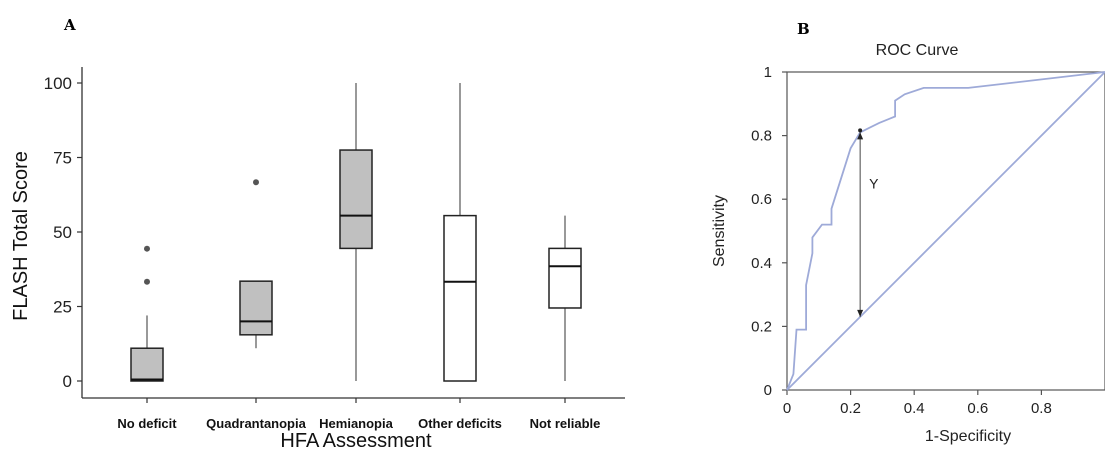 This screenshot has width=1105, height=454. Describe the element at coordinates (860, 130) in the screenshot. I see `optimal-point` at that location.